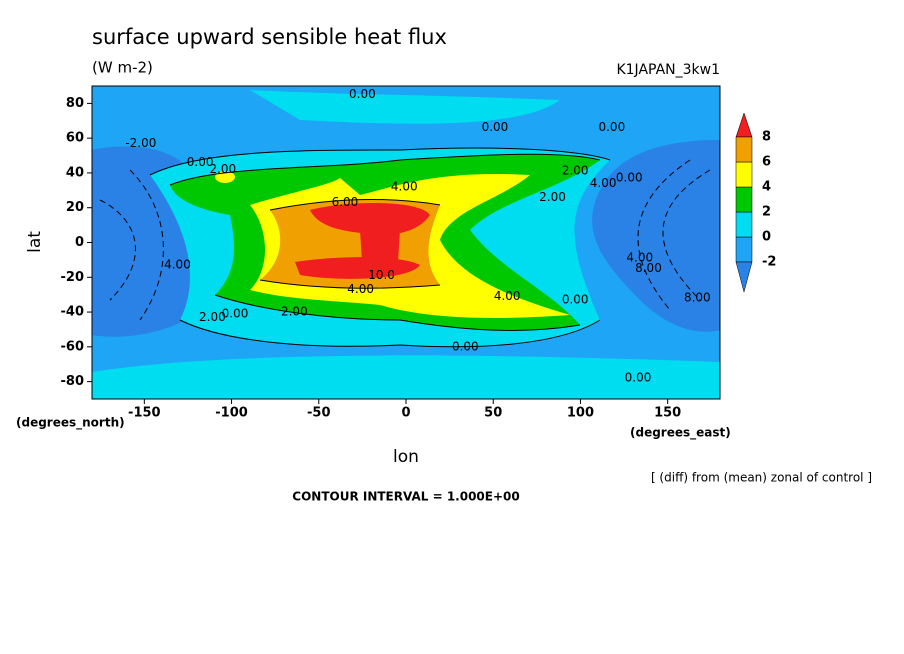 The width and height of the screenshot is (904, 654). I want to click on y-tick-label: 60, so click(75, 138).